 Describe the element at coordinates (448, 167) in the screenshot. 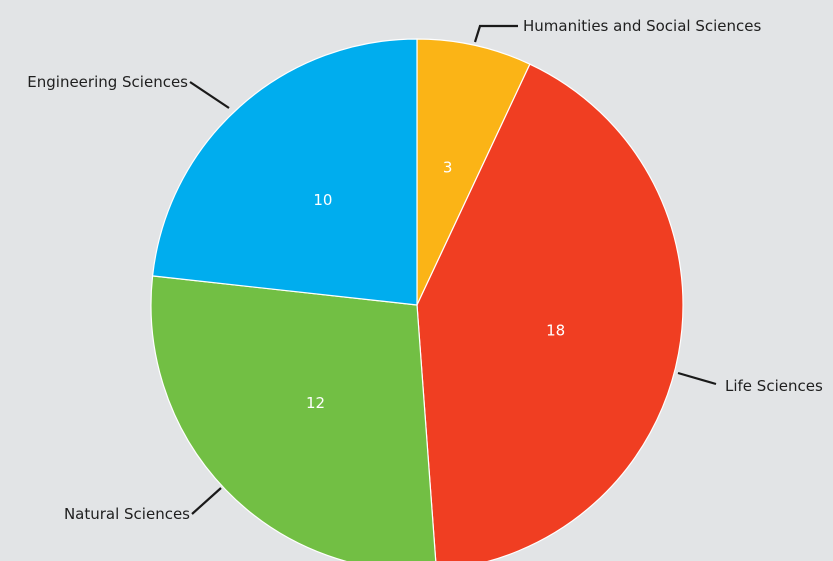

I see `slice-value-humanities-and-social-sciences: 3` at that location.